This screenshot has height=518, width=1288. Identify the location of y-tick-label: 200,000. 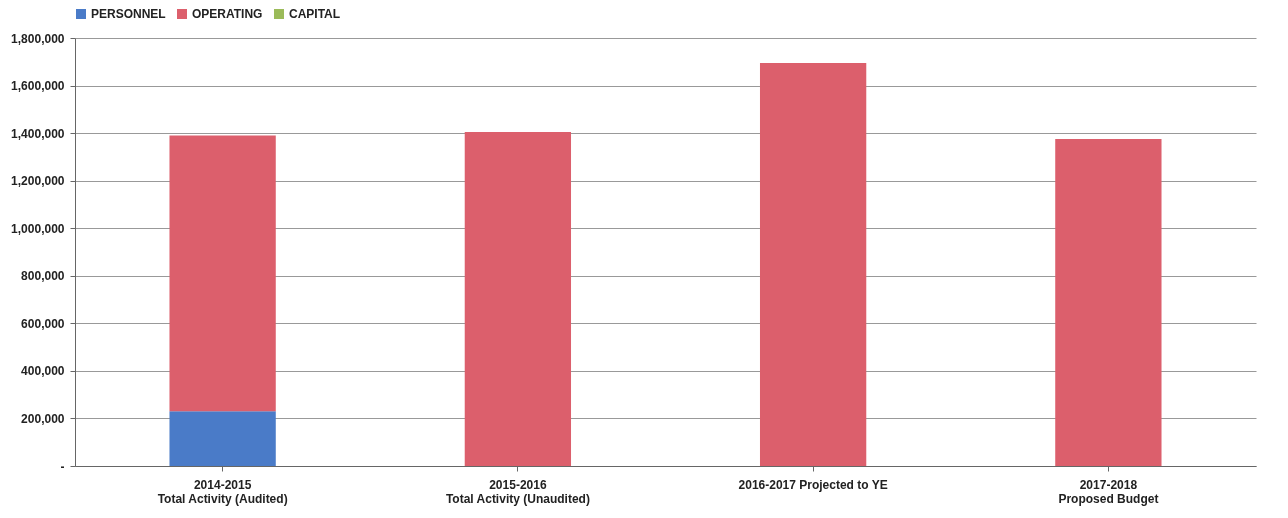
(43, 418).